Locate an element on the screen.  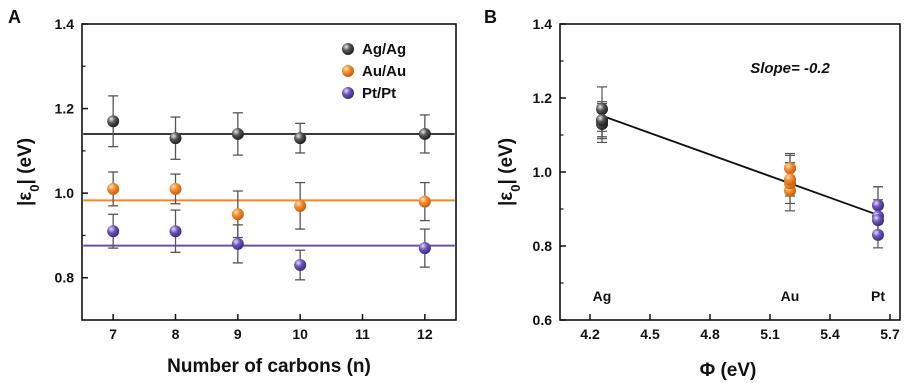
panel-b-x-axis-title: Φ (eV) is located at coordinates (728, 370).